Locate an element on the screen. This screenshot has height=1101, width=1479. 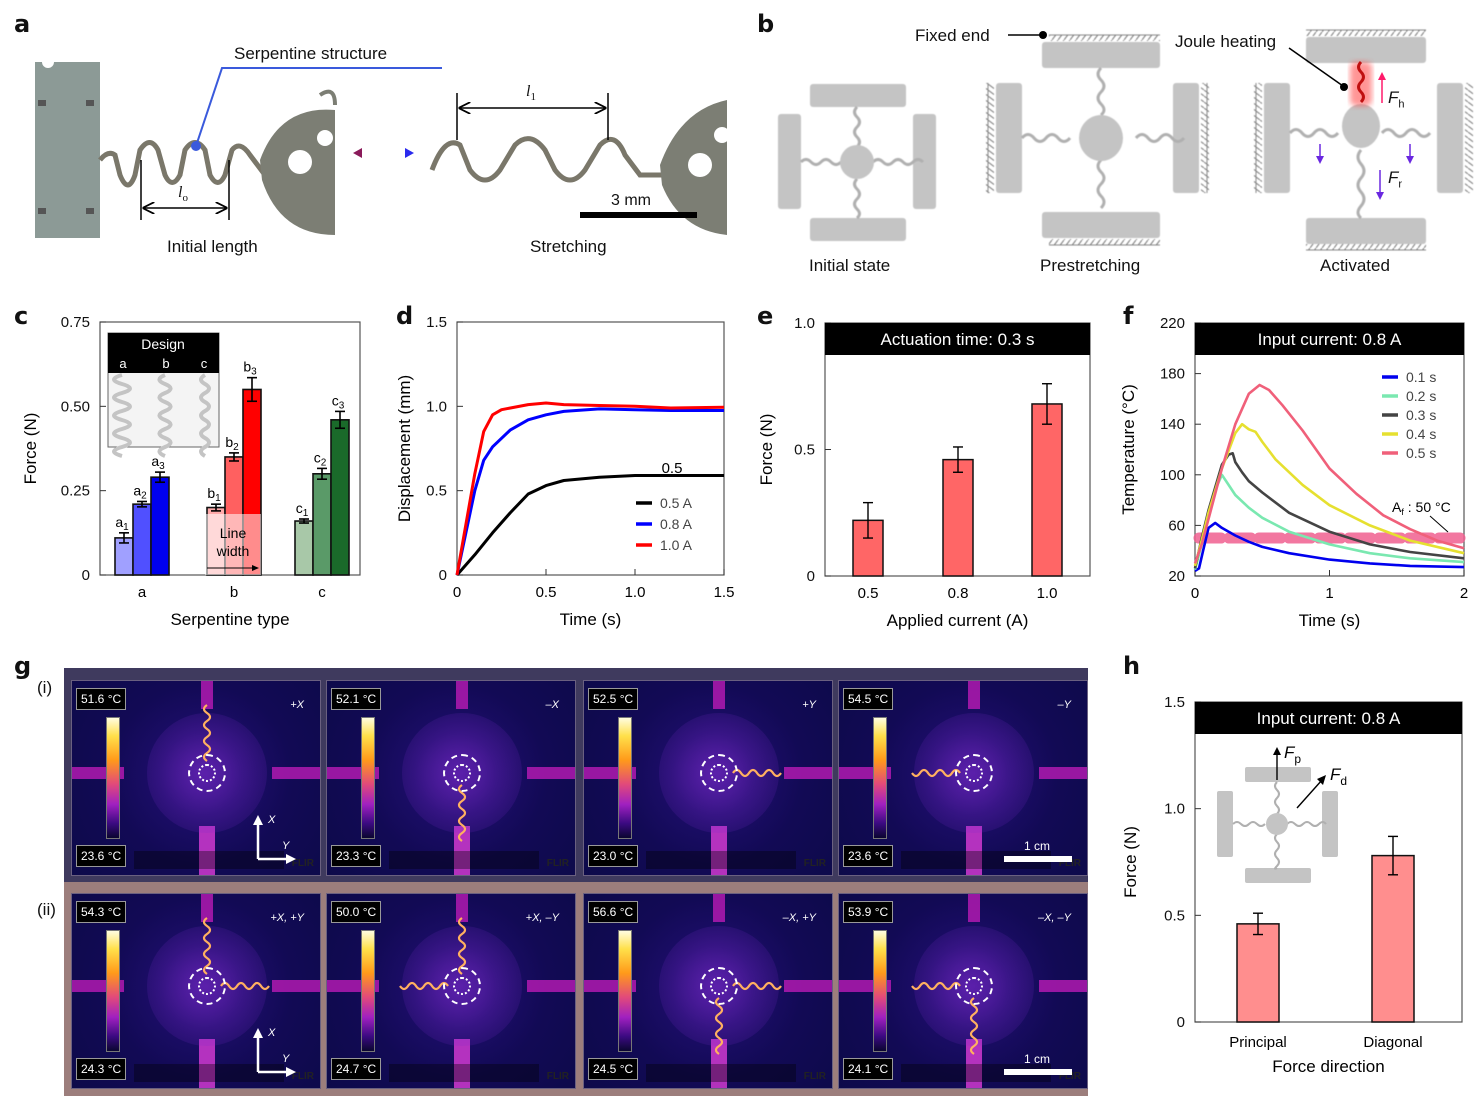
x-tick-label: 0 is located at coordinates (1195, 593).